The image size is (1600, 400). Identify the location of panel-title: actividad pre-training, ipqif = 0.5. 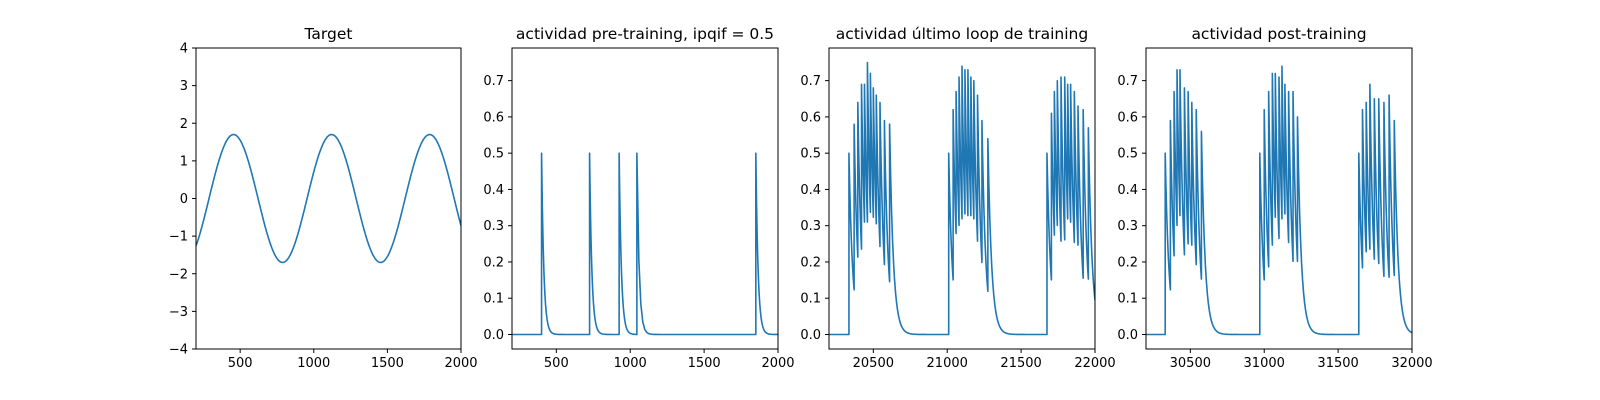
(645, 34).